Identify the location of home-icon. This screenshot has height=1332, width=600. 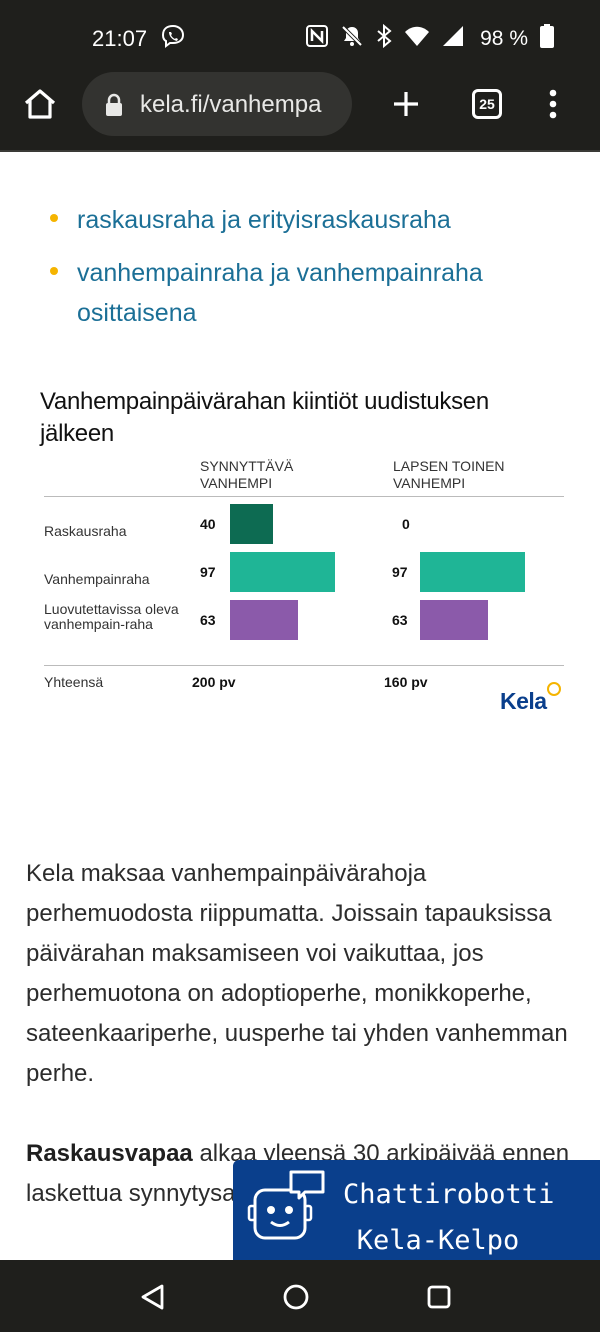
(40, 104).